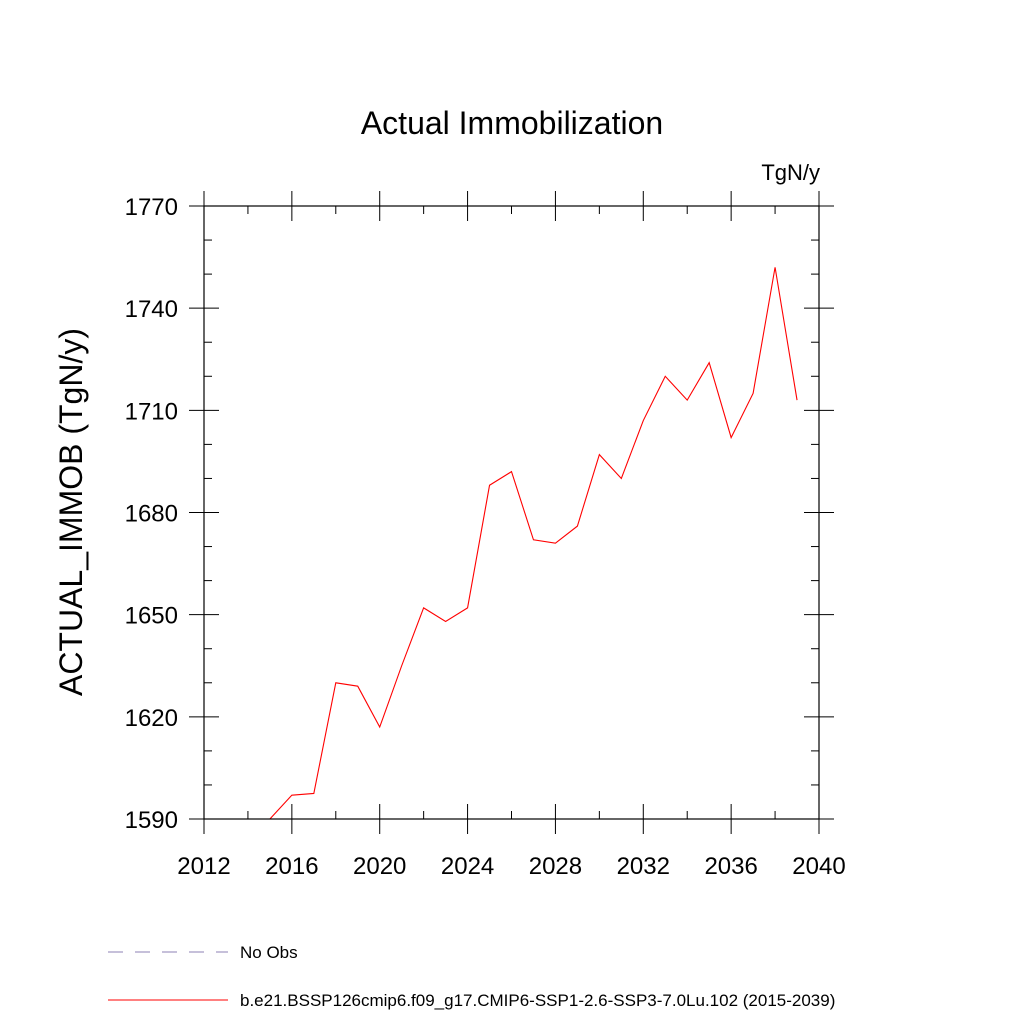 The height and width of the screenshot is (1024, 1024). What do you see at coordinates (269, 952) in the screenshot?
I see `legend-label: No Obs` at bounding box center [269, 952].